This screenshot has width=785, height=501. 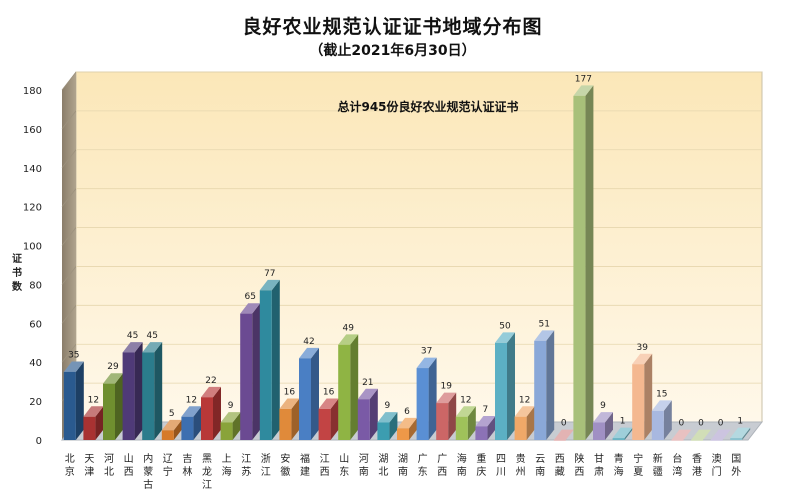 What do you see at coordinates (392, 51) in the screenshot?
I see `chart-subtitle: （截止2021年6月30日）` at bounding box center [392, 51].